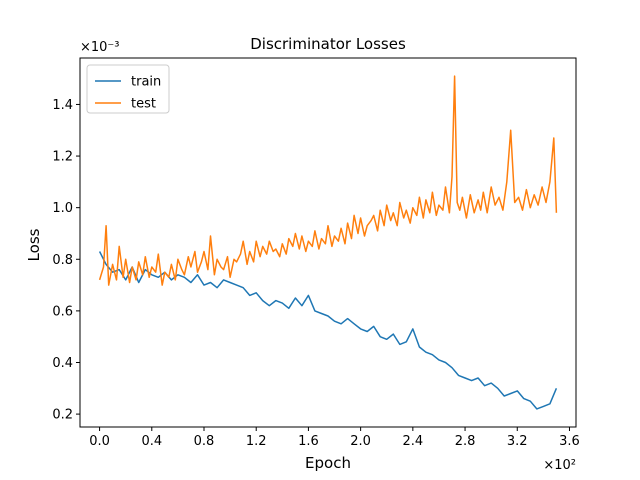  I want to click on y-tick-label: 1.2, so click(62, 157).